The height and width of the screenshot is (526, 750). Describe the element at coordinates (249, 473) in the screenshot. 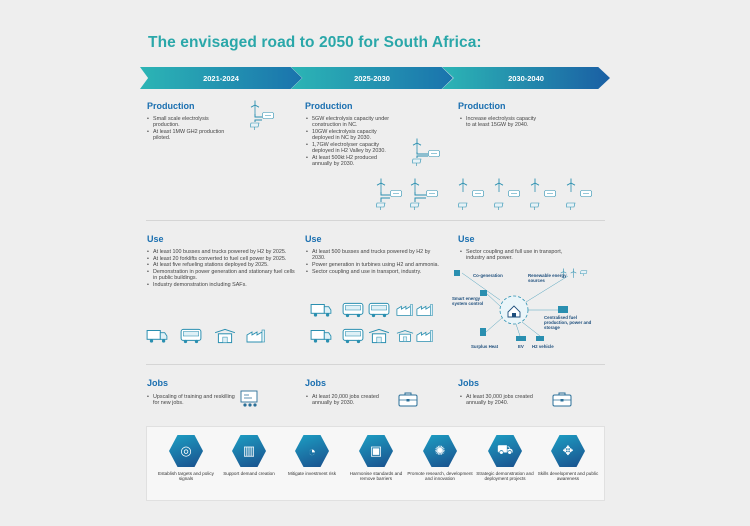

I see `enabler-label: Support demand creation` at that location.